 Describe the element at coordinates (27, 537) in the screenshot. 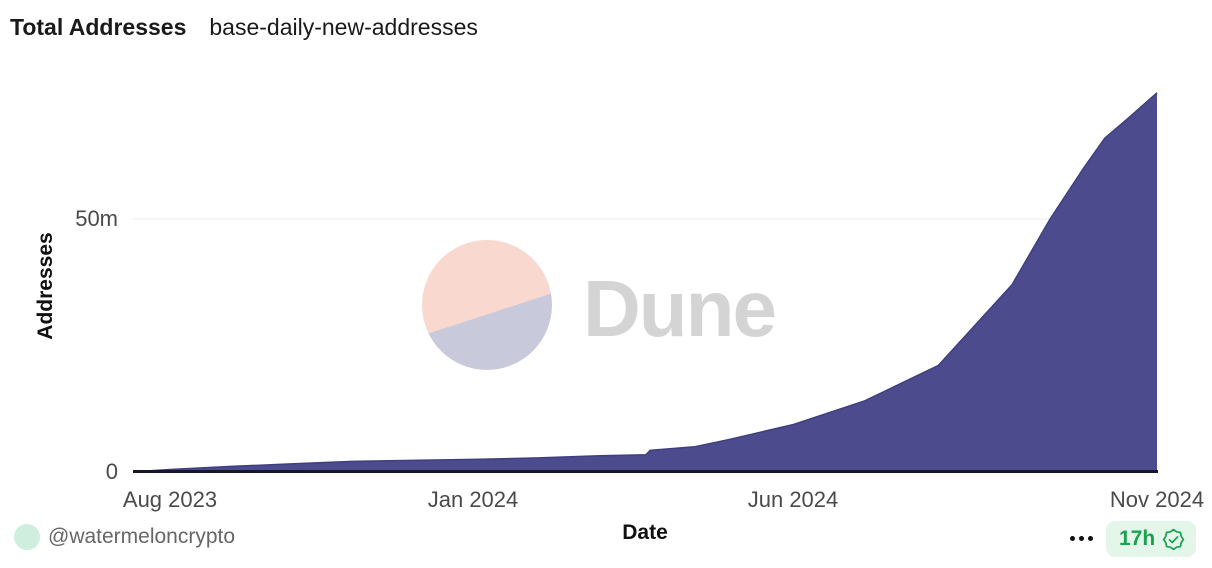

I see `author-avatar` at that location.